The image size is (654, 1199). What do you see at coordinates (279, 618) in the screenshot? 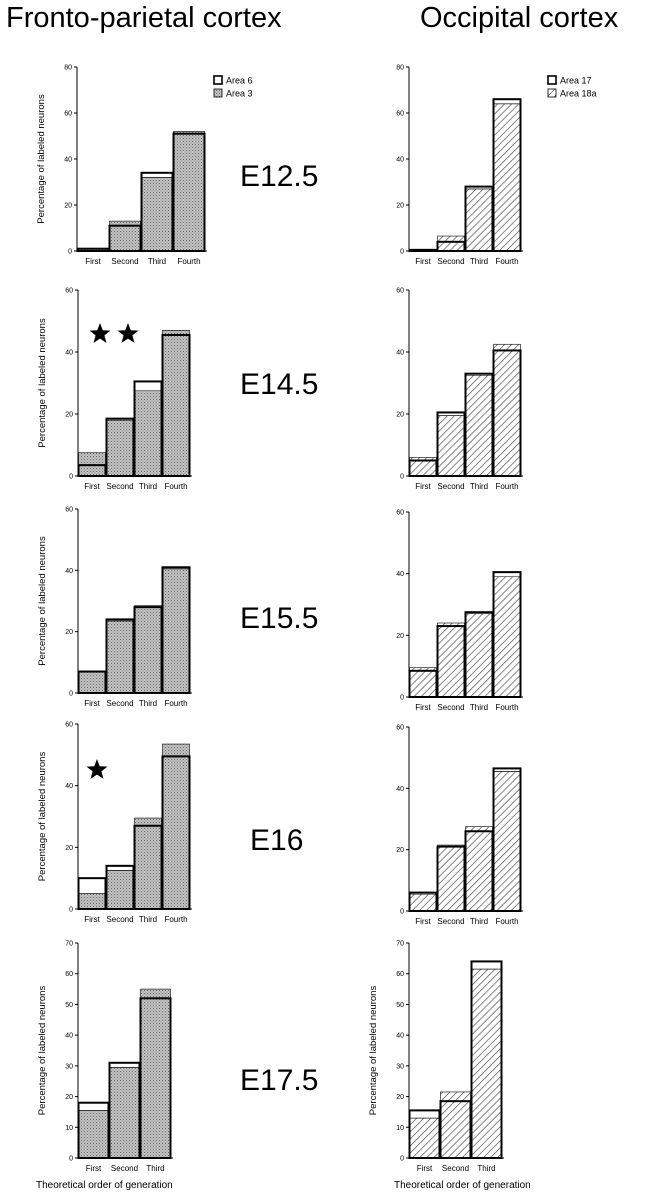
I see `stage-label-e15-5: E15.5` at bounding box center [279, 618].